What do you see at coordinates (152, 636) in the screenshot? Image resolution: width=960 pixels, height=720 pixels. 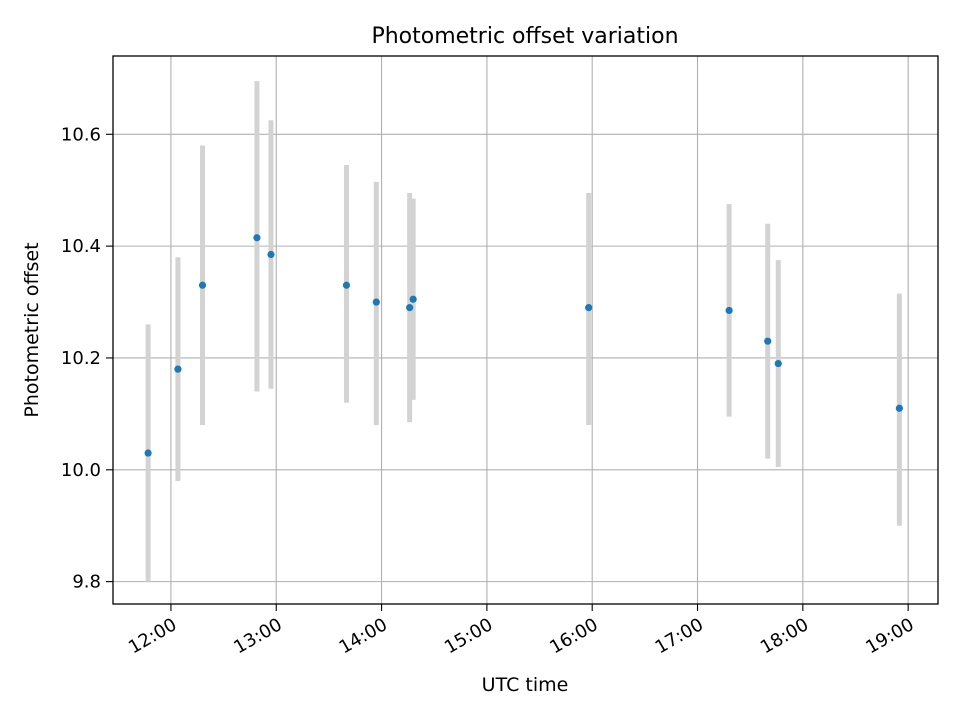 I see `x-tick-label: 12:00` at bounding box center [152, 636].